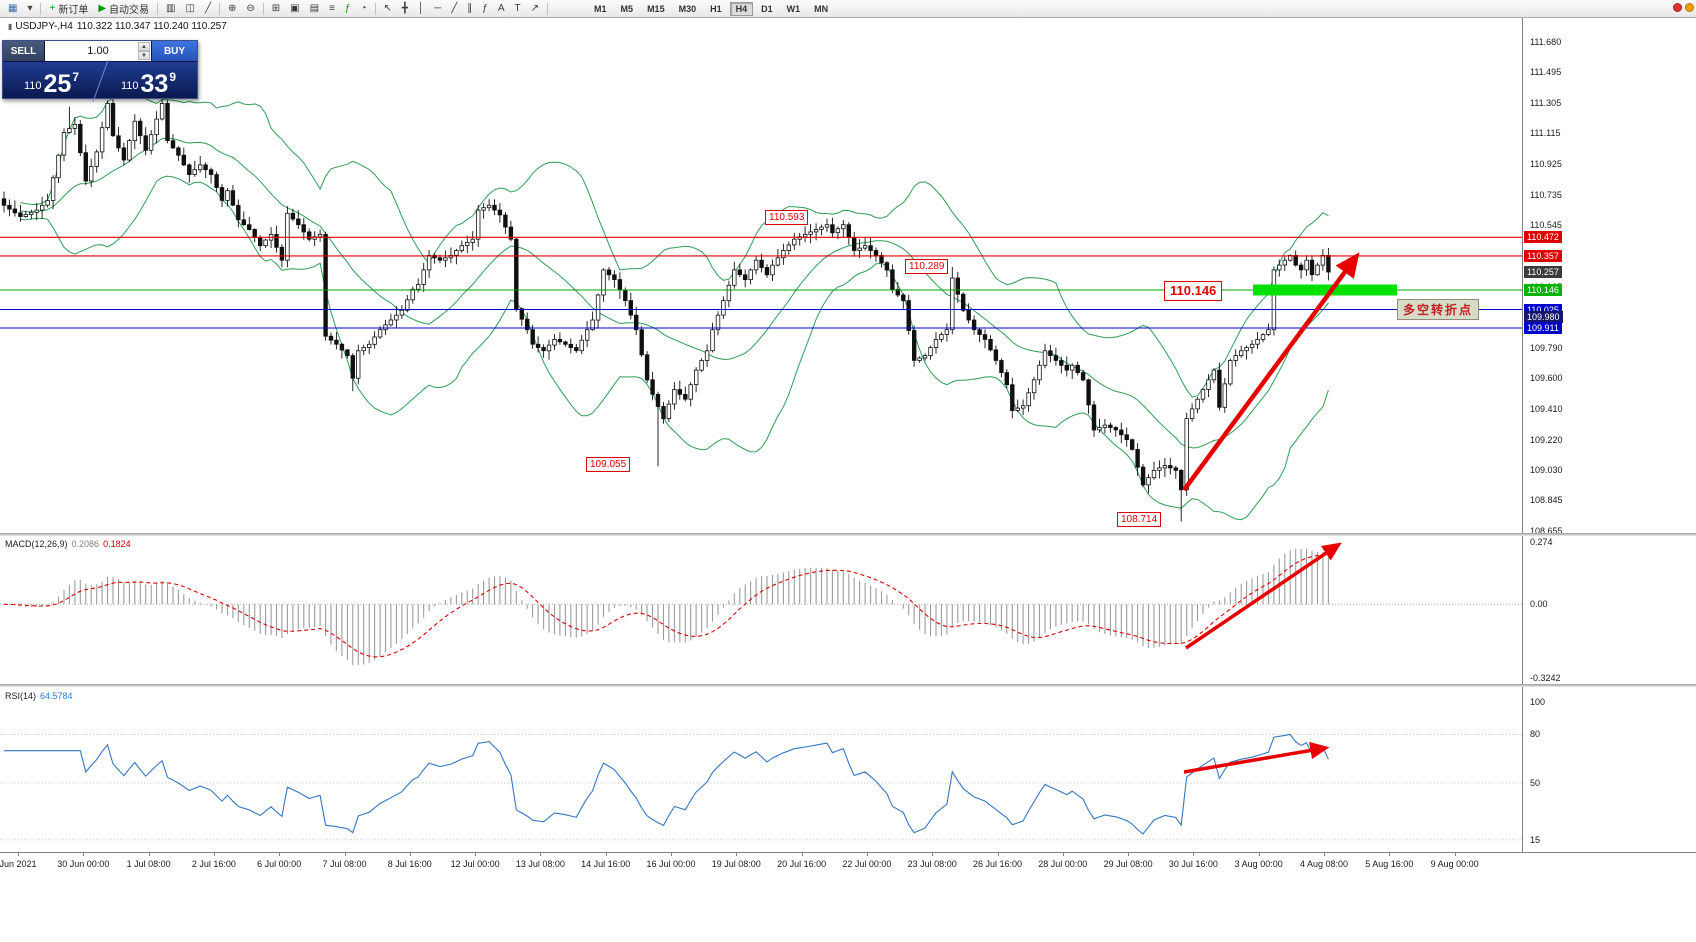 The image size is (1696, 942). I want to click on channel-icon: ∥, so click(470, 8).